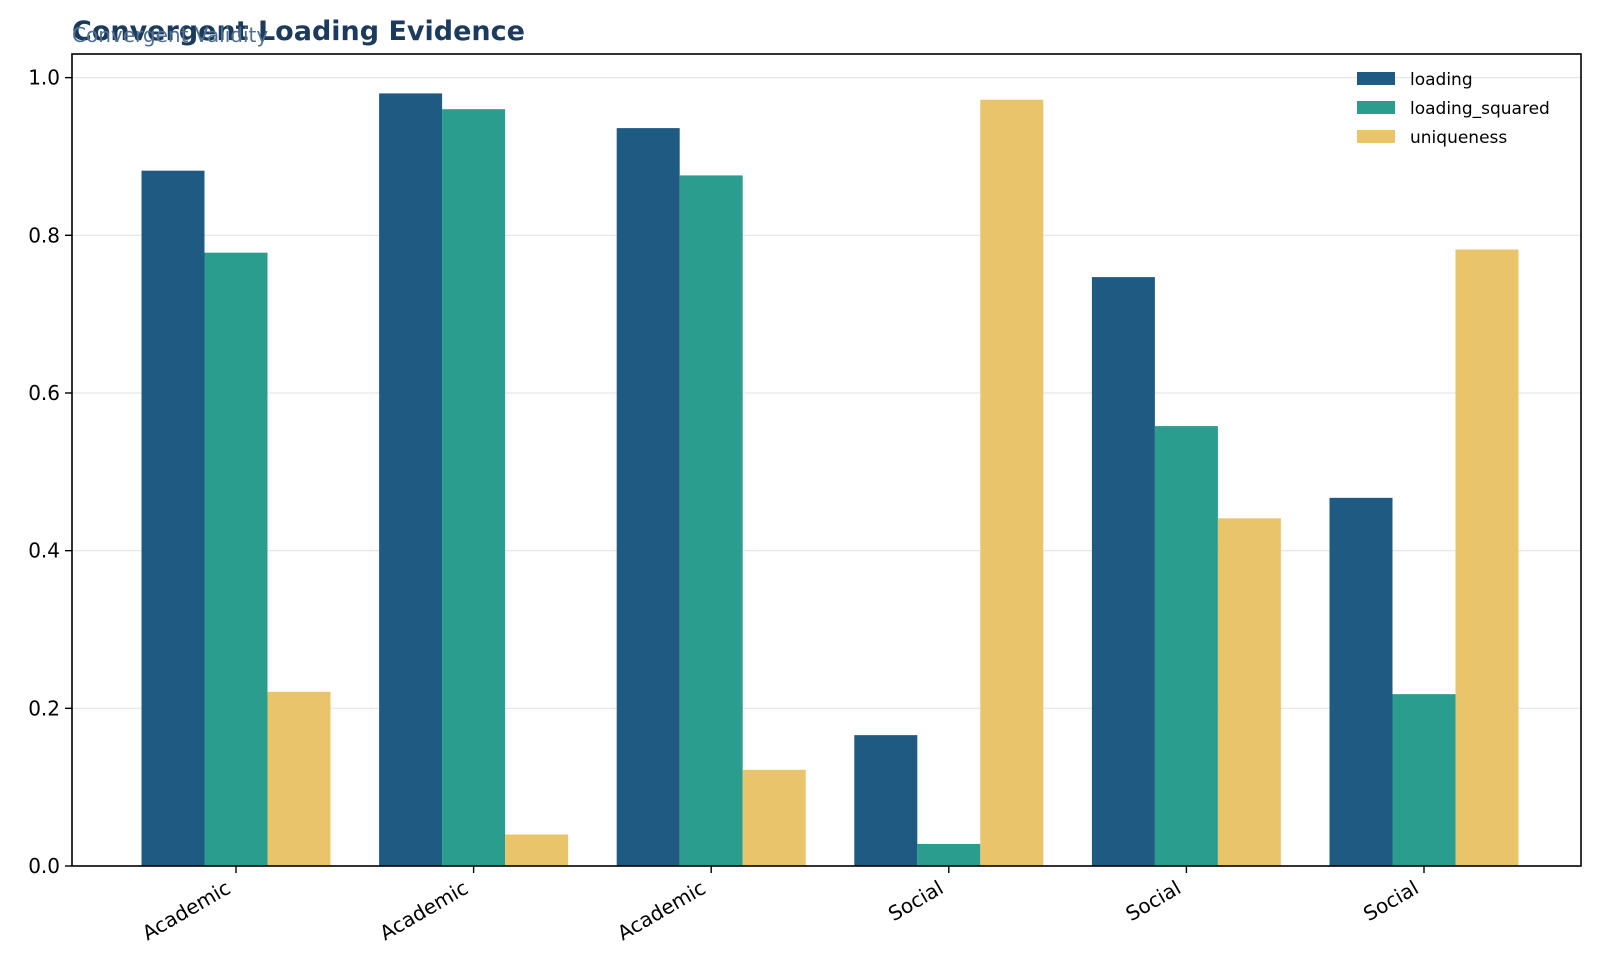 The height and width of the screenshot is (978, 1600). Describe the element at coordinates (1441, 80) in the screenshot. I see `legend-label-loading: loading` at that location.